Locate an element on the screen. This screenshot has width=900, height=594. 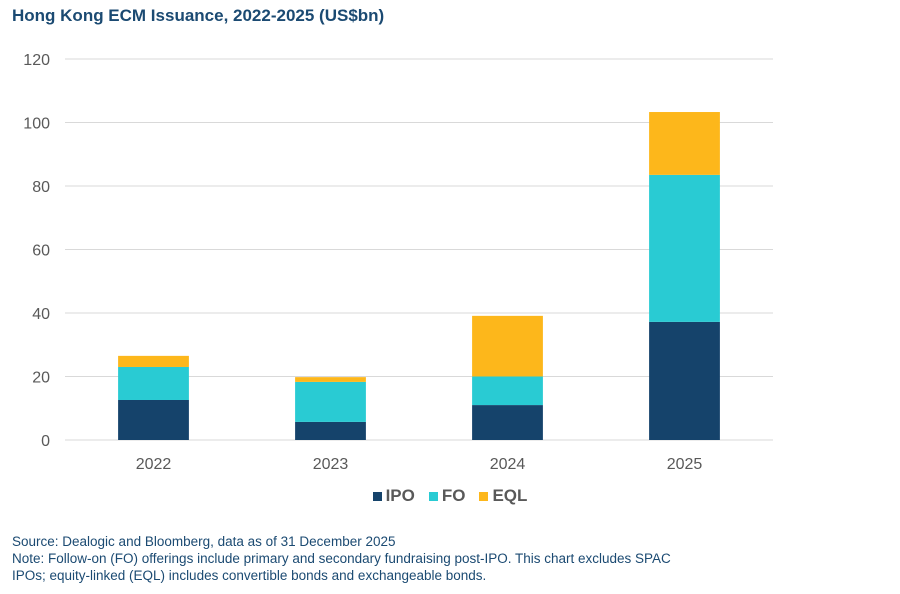
bar-ipo-2022 is located at coordinates (153, 419).